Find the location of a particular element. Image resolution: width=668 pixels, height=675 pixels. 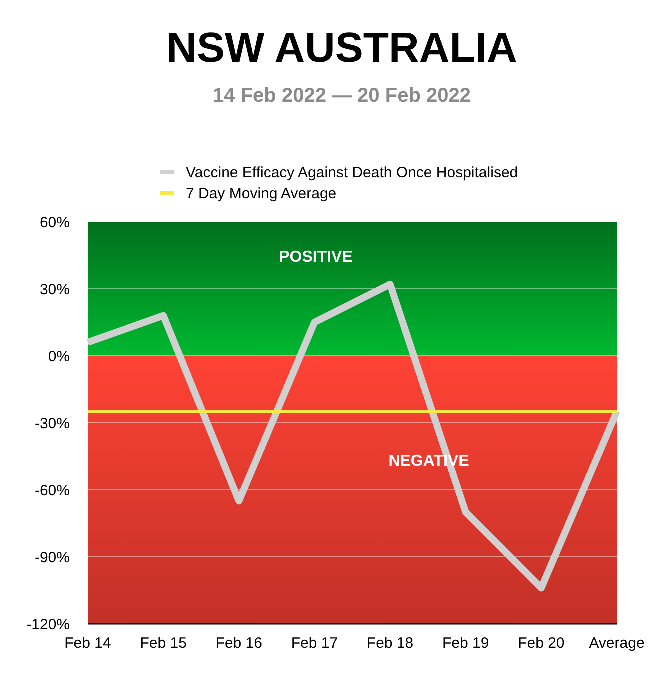

x-tick-label: Feb 16 is located at coordinates (239, 643).